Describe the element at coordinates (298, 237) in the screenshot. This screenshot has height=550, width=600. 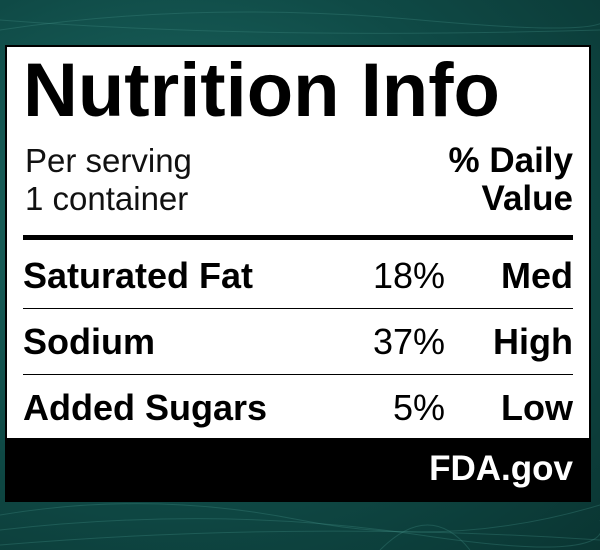
I see `thick-divider` at that location.